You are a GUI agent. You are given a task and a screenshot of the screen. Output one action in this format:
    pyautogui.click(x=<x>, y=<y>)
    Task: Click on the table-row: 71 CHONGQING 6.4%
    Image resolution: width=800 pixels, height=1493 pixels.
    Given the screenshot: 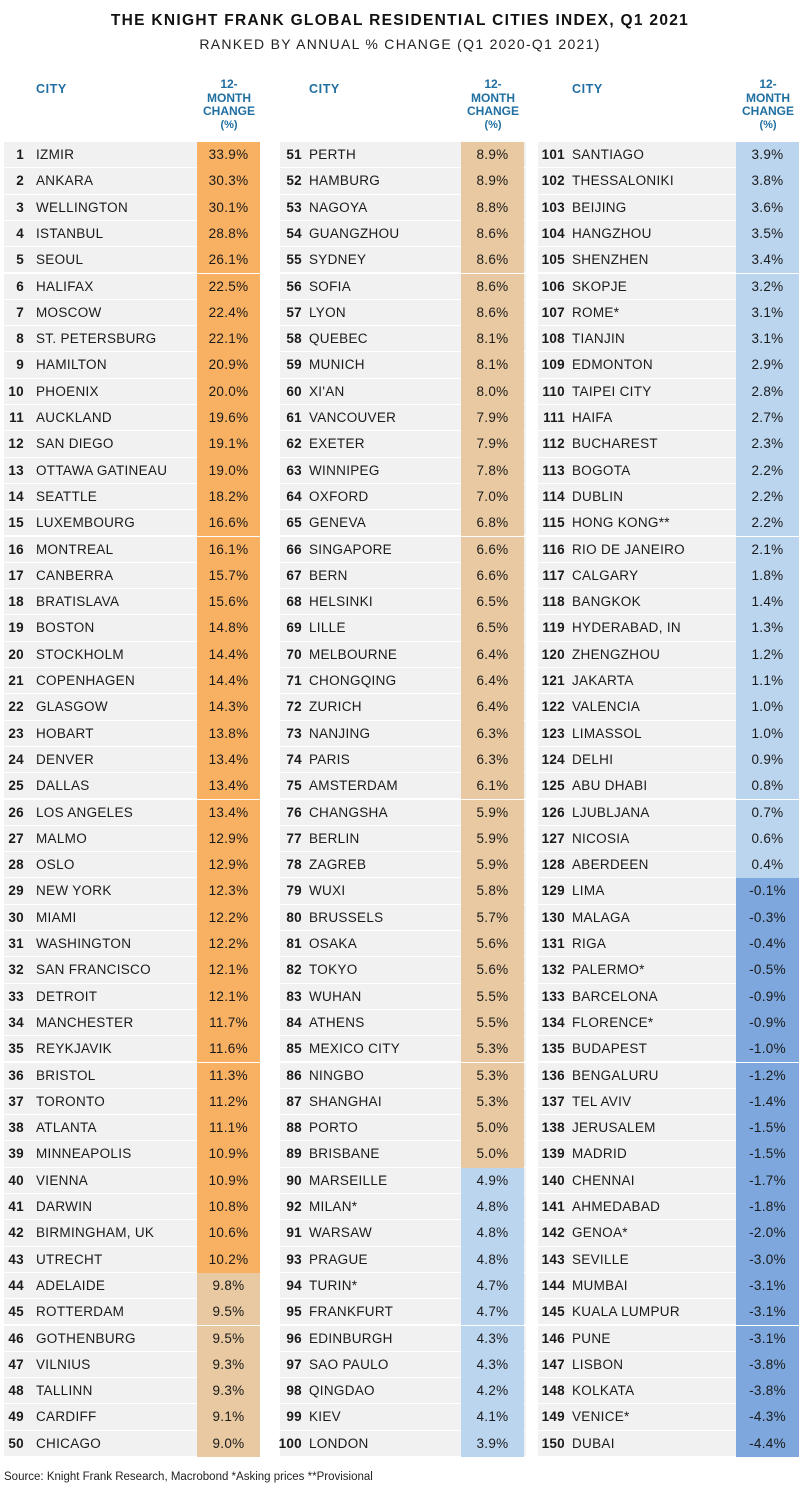 What is the action you would take?
    pyautogui.click(x=400, y=681)
    